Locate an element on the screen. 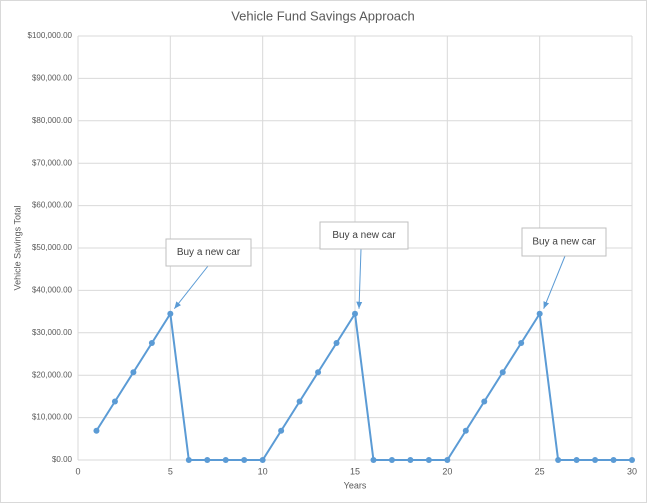 The width and height of the screenshot is (647, 503). x-tick-label: 20 is located at coordinates (447, 471).